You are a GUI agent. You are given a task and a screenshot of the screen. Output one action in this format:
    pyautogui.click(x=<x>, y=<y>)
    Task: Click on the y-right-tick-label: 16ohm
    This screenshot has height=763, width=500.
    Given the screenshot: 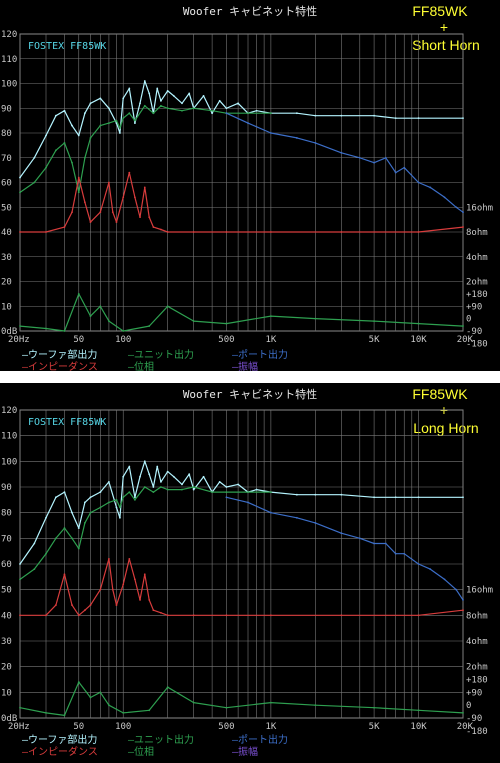 What is the action you would take?
    pyautogui.click(x=479, y=591)
    